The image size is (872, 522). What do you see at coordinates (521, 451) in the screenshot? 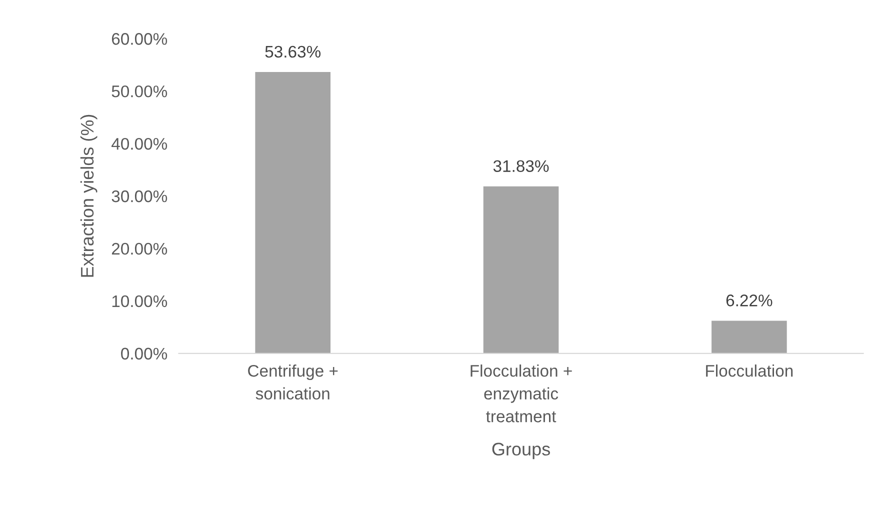
I see `x-axis-title: Groups` at bounding box center [521, 451].